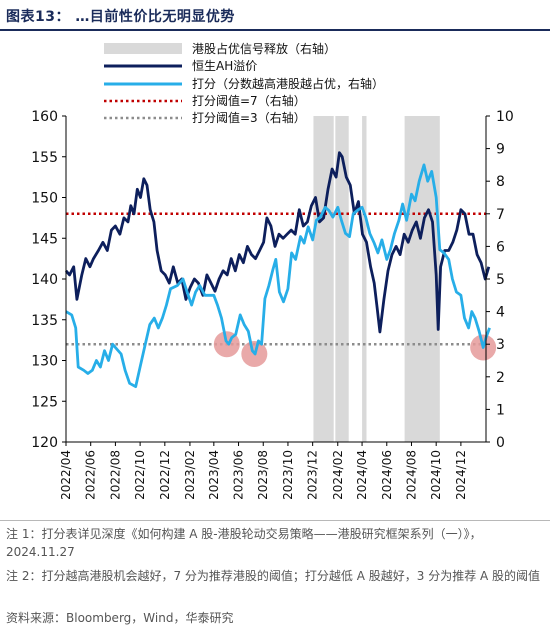 The height and width of the screenshot is (635, 550). What do you see at coordinates (44, 362) in the screenshot?
I see `y-left-tick-label: 130` at bounding box center [44, 362].